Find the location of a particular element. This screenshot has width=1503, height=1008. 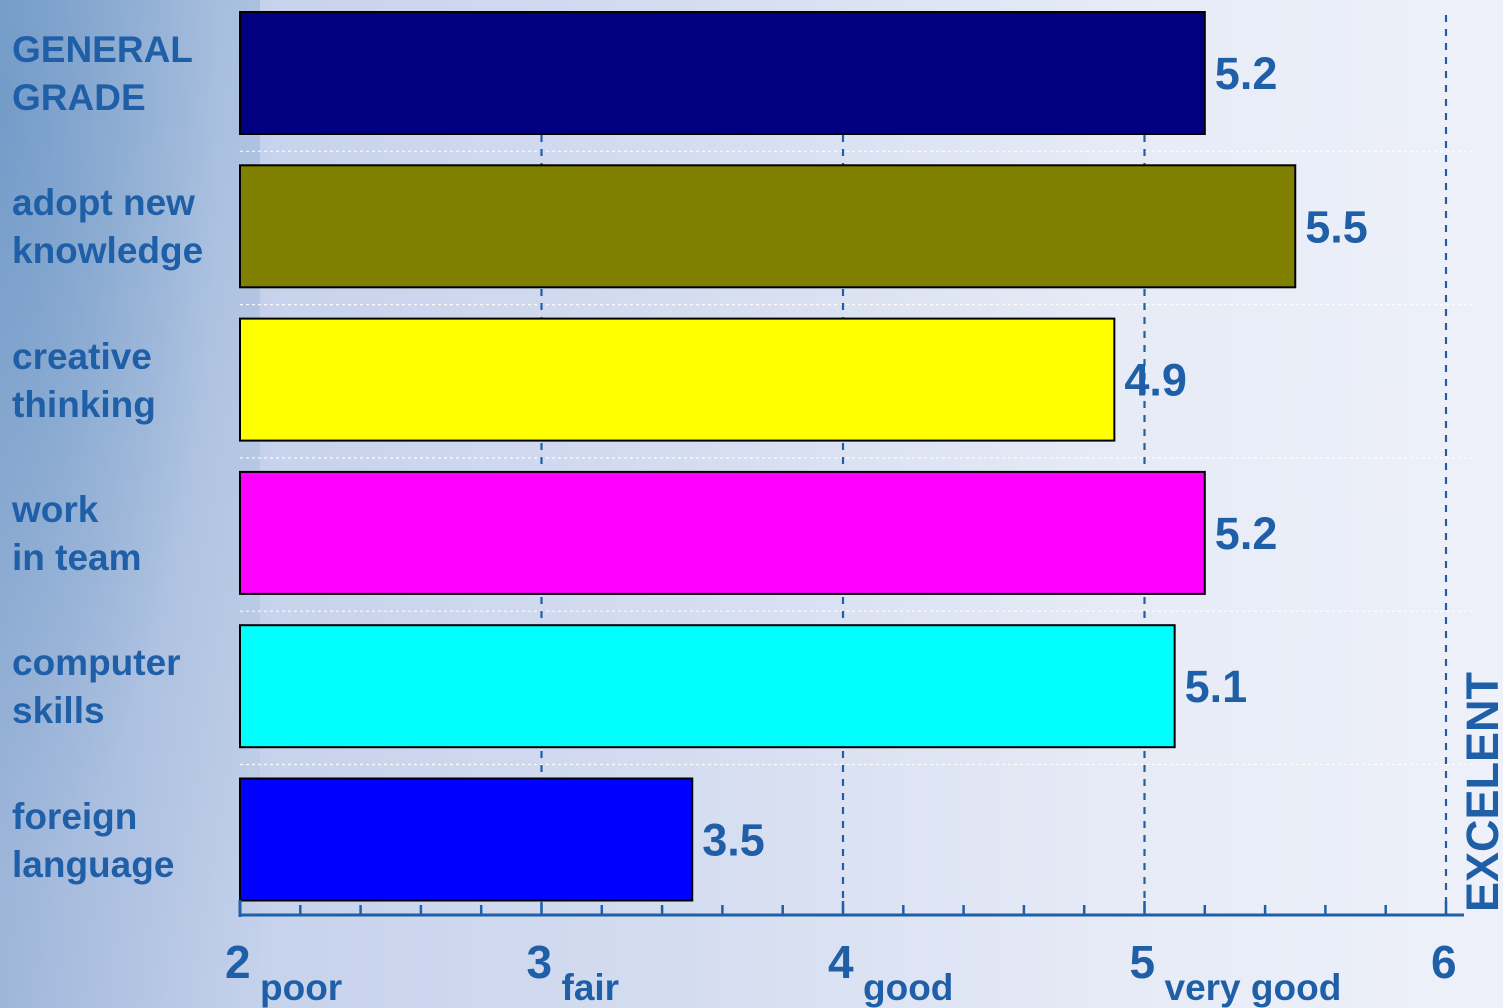

tick-sublabel: poor is located at coordinates (301, 987).